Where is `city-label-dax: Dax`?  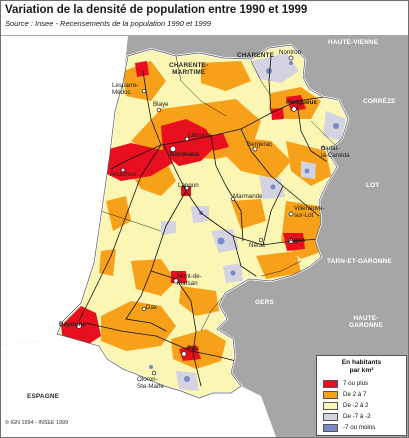 city-label-dax: Dax is located at coordinates (152, 307).